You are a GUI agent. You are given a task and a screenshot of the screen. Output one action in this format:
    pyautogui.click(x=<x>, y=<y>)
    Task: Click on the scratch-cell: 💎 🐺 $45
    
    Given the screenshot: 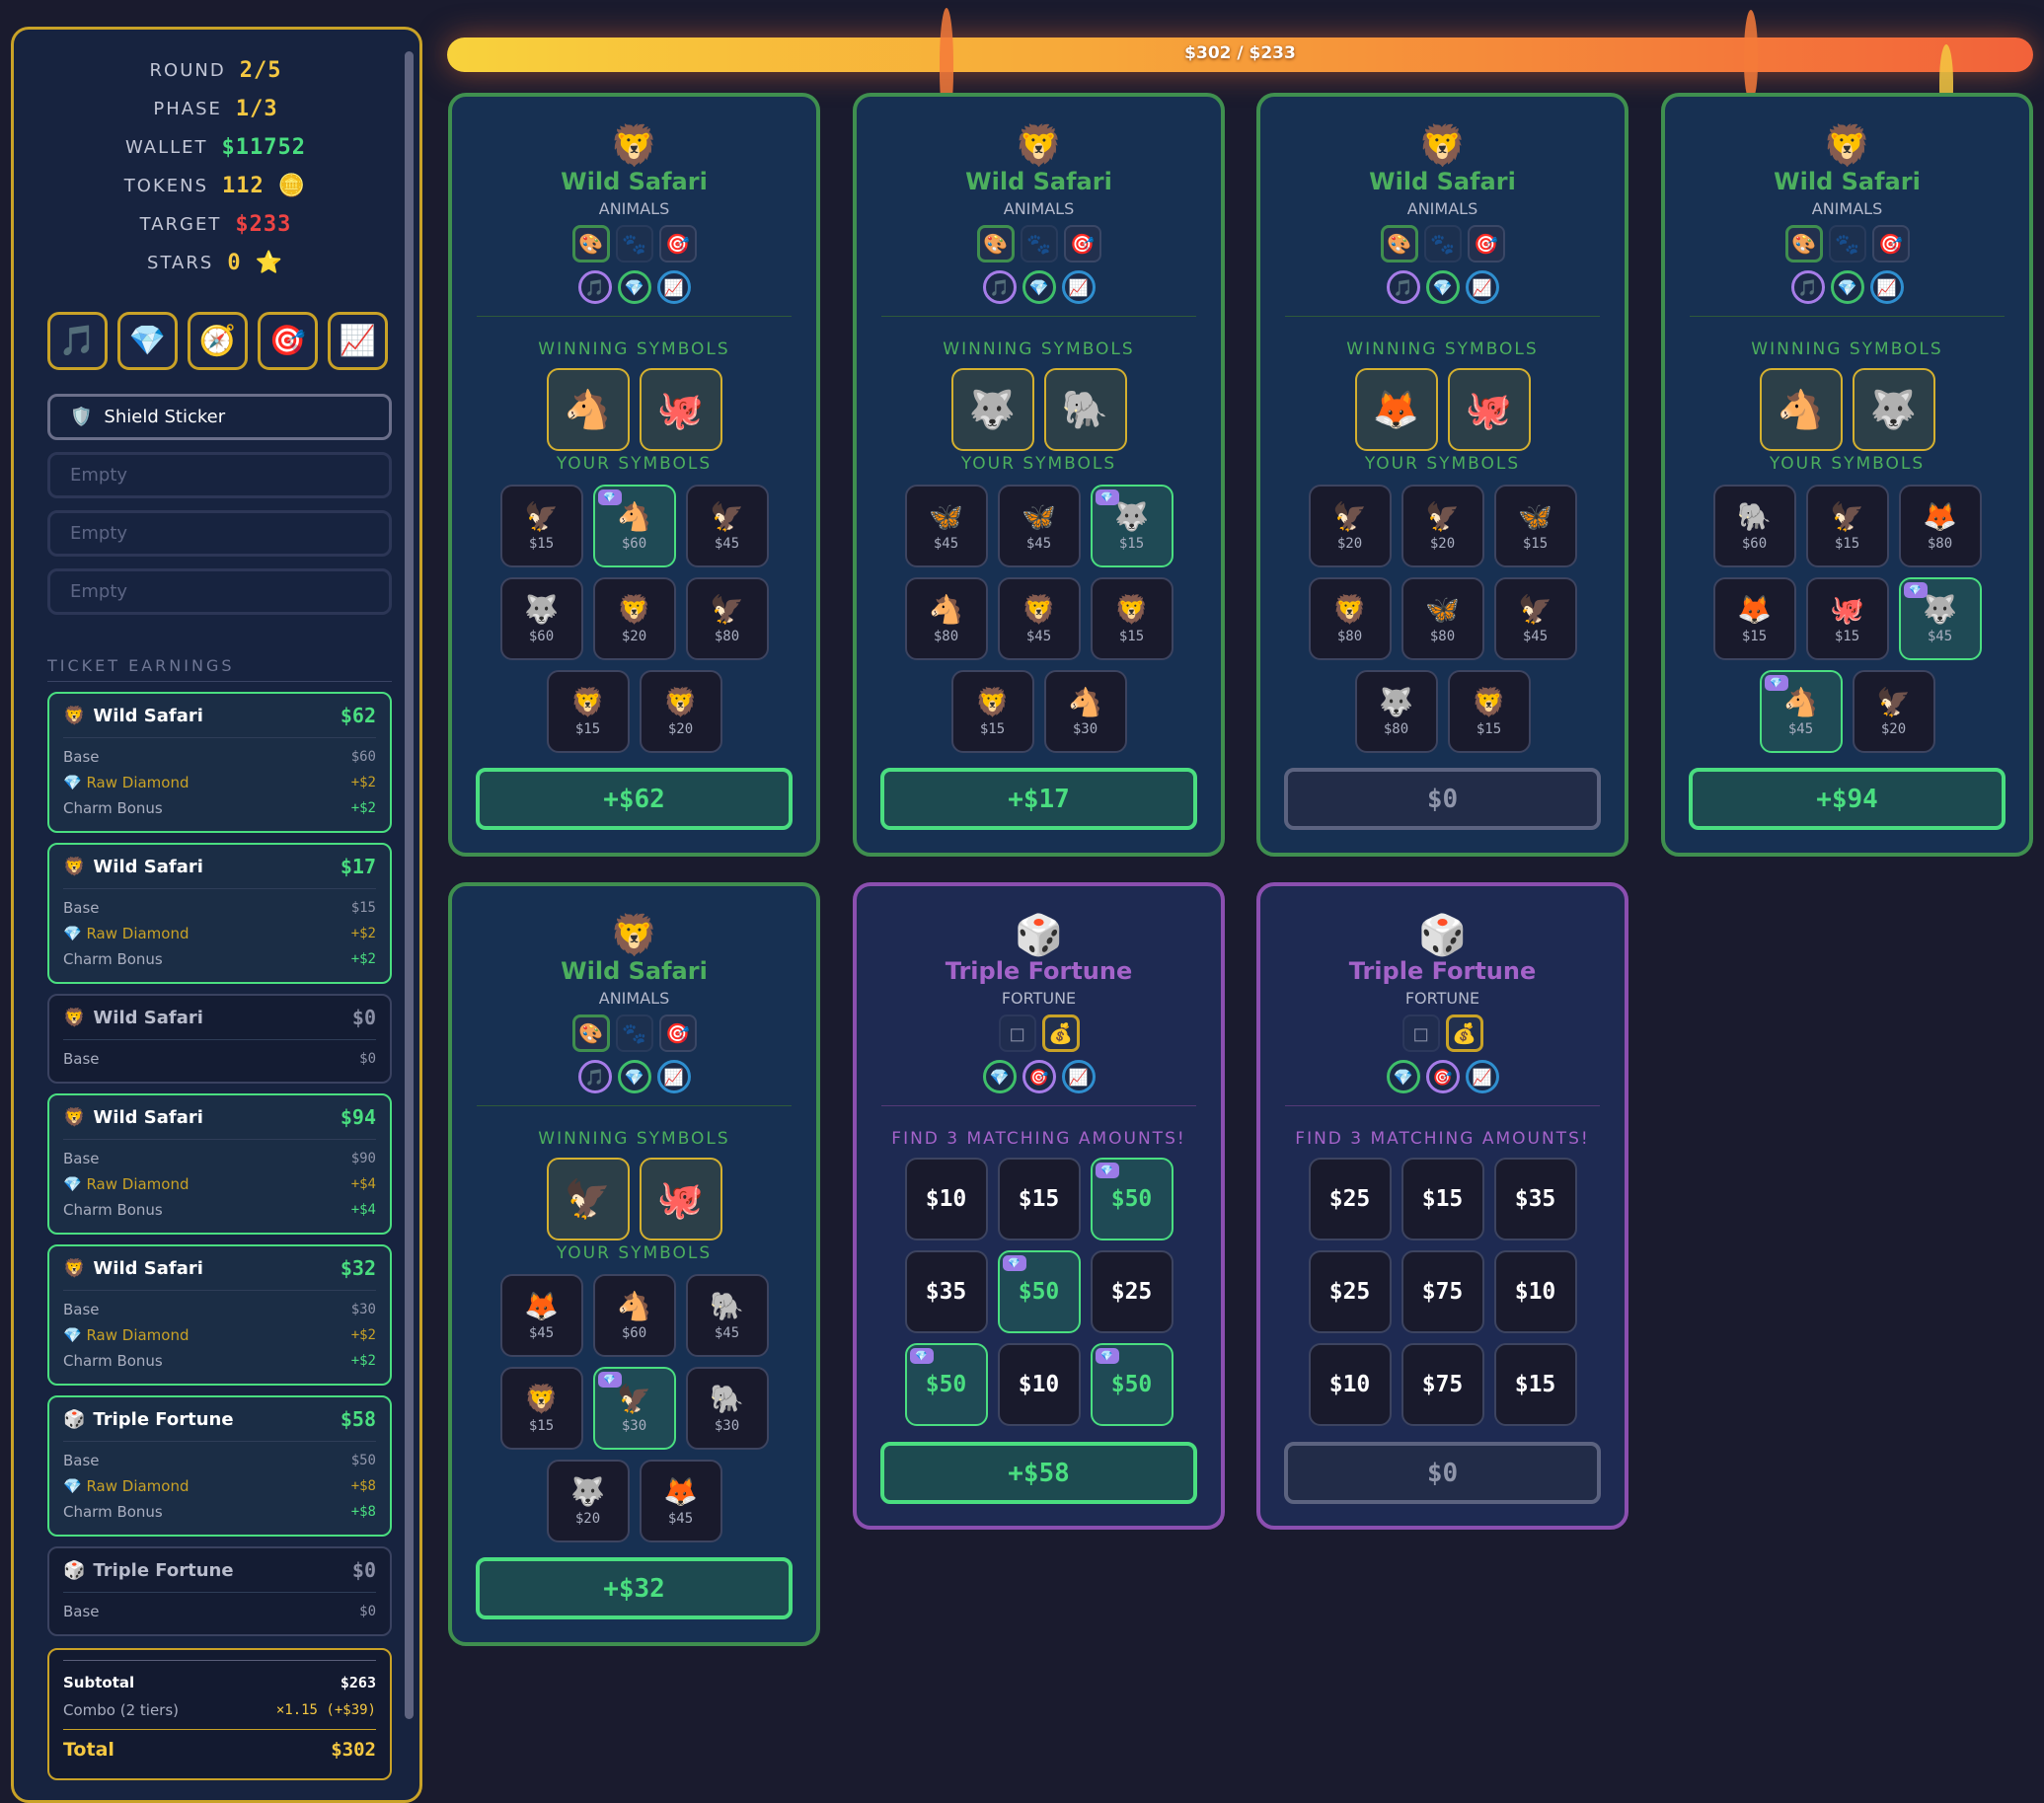 What is the action you would take?
    pyautogui.click(x=1940, y=618)
    